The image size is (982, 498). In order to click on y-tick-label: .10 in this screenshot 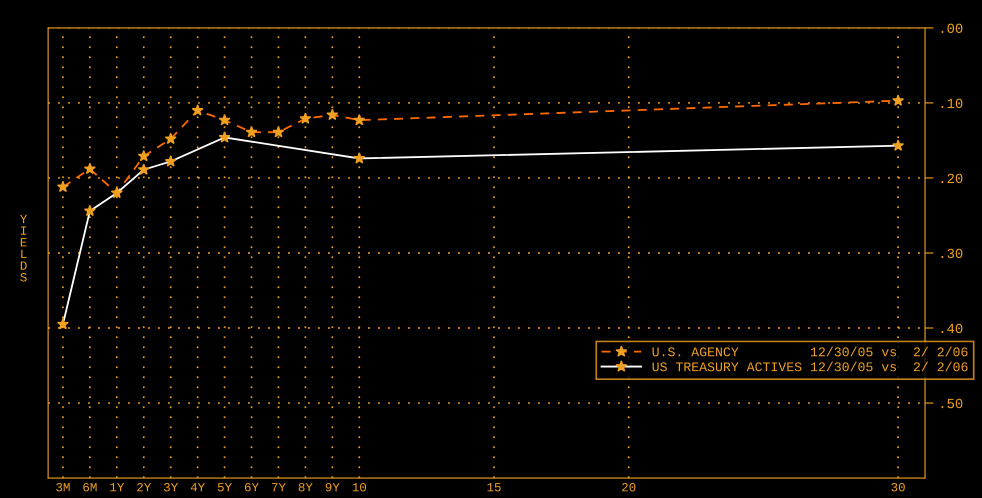, I will do `click(952, 103)`.